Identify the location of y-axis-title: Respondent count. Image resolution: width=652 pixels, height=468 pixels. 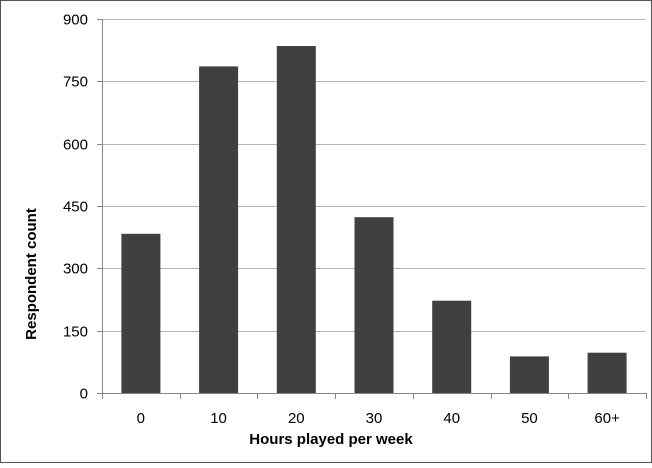
(31, 274).